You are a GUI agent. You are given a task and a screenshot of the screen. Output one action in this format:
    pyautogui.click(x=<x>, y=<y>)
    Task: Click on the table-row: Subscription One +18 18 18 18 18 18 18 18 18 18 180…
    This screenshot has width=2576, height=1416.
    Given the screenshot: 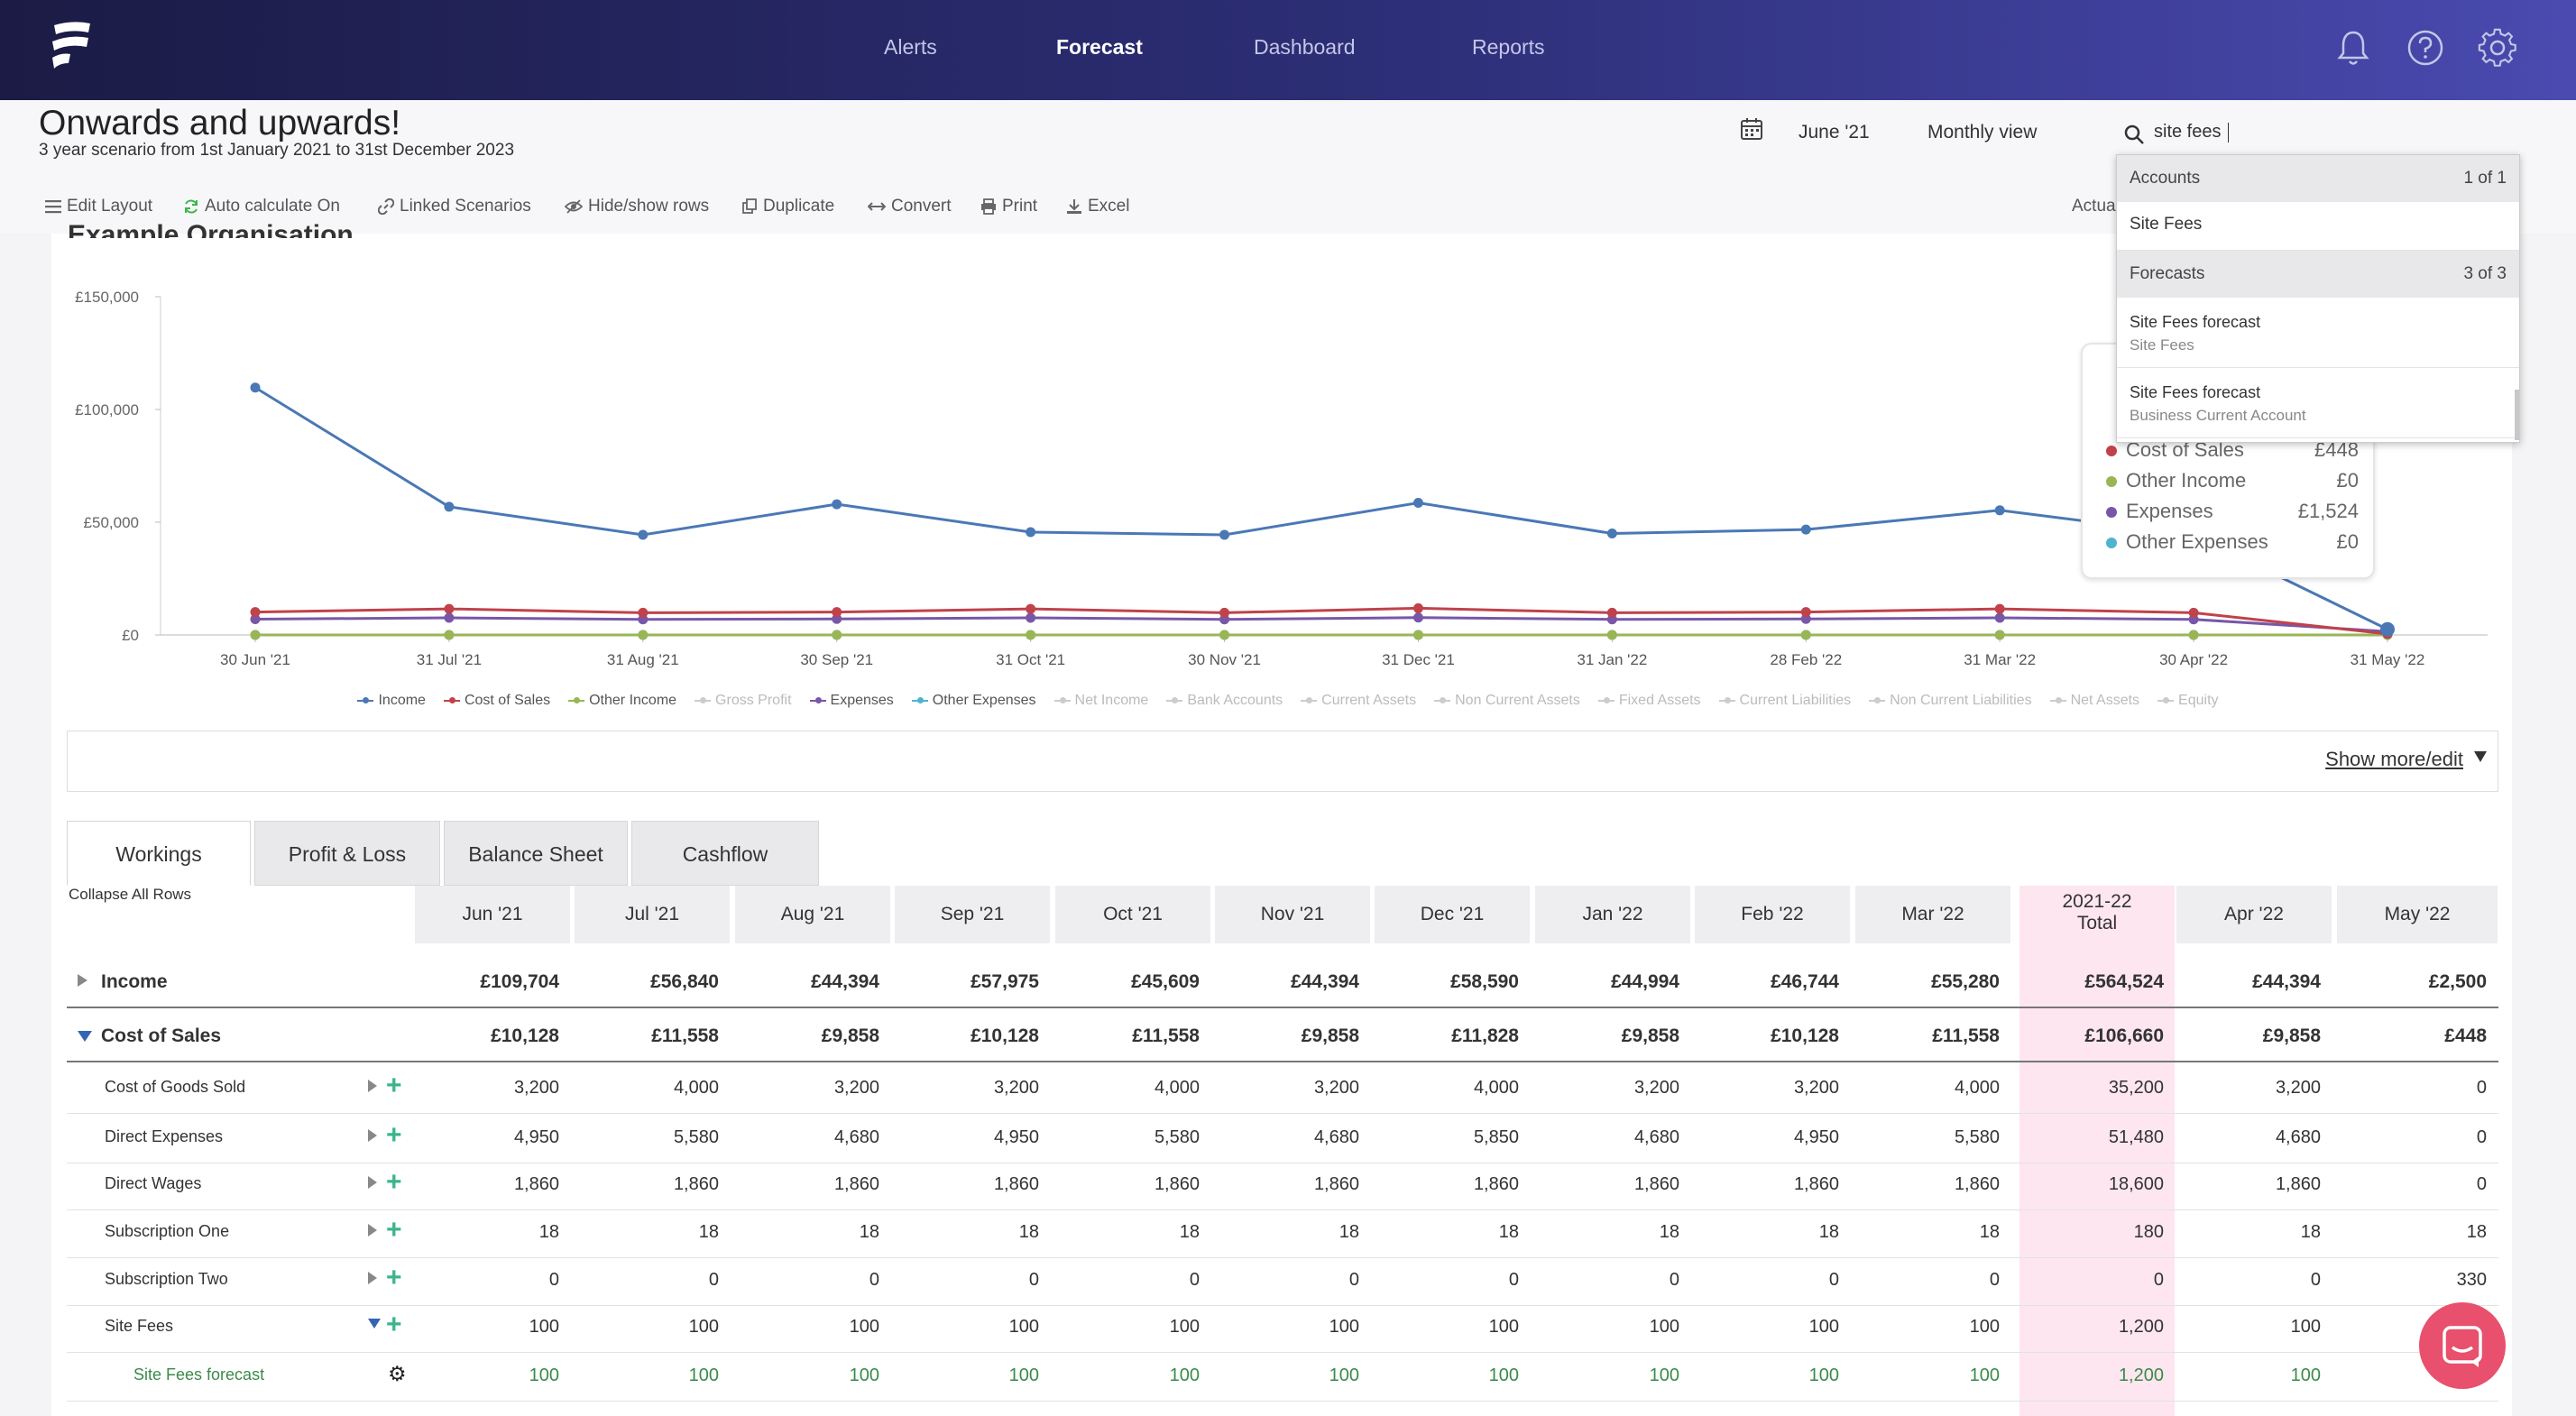 What is the action you would take?
    pyautogui.click(x=1282, y=1233)
    